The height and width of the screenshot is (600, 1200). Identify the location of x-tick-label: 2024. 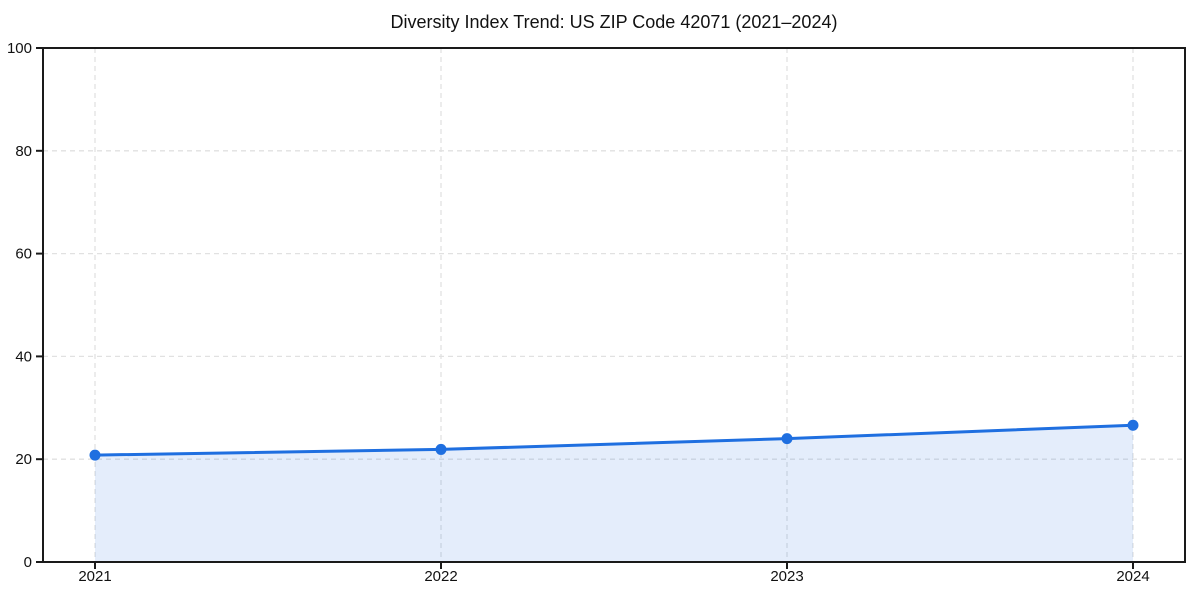
(1132, 576).